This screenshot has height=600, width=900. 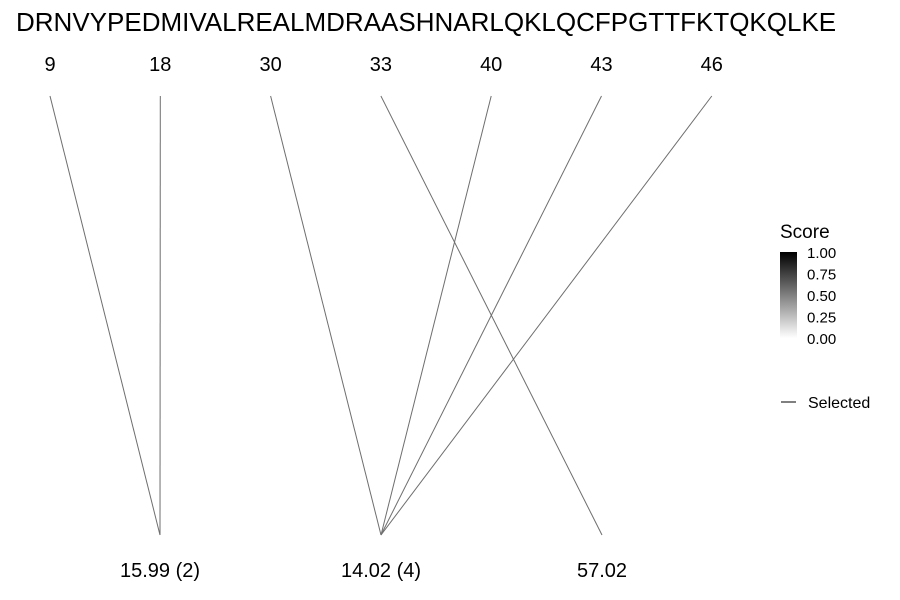 I want to click on selected-legend-label: Selected, so click(x=839, y=403).